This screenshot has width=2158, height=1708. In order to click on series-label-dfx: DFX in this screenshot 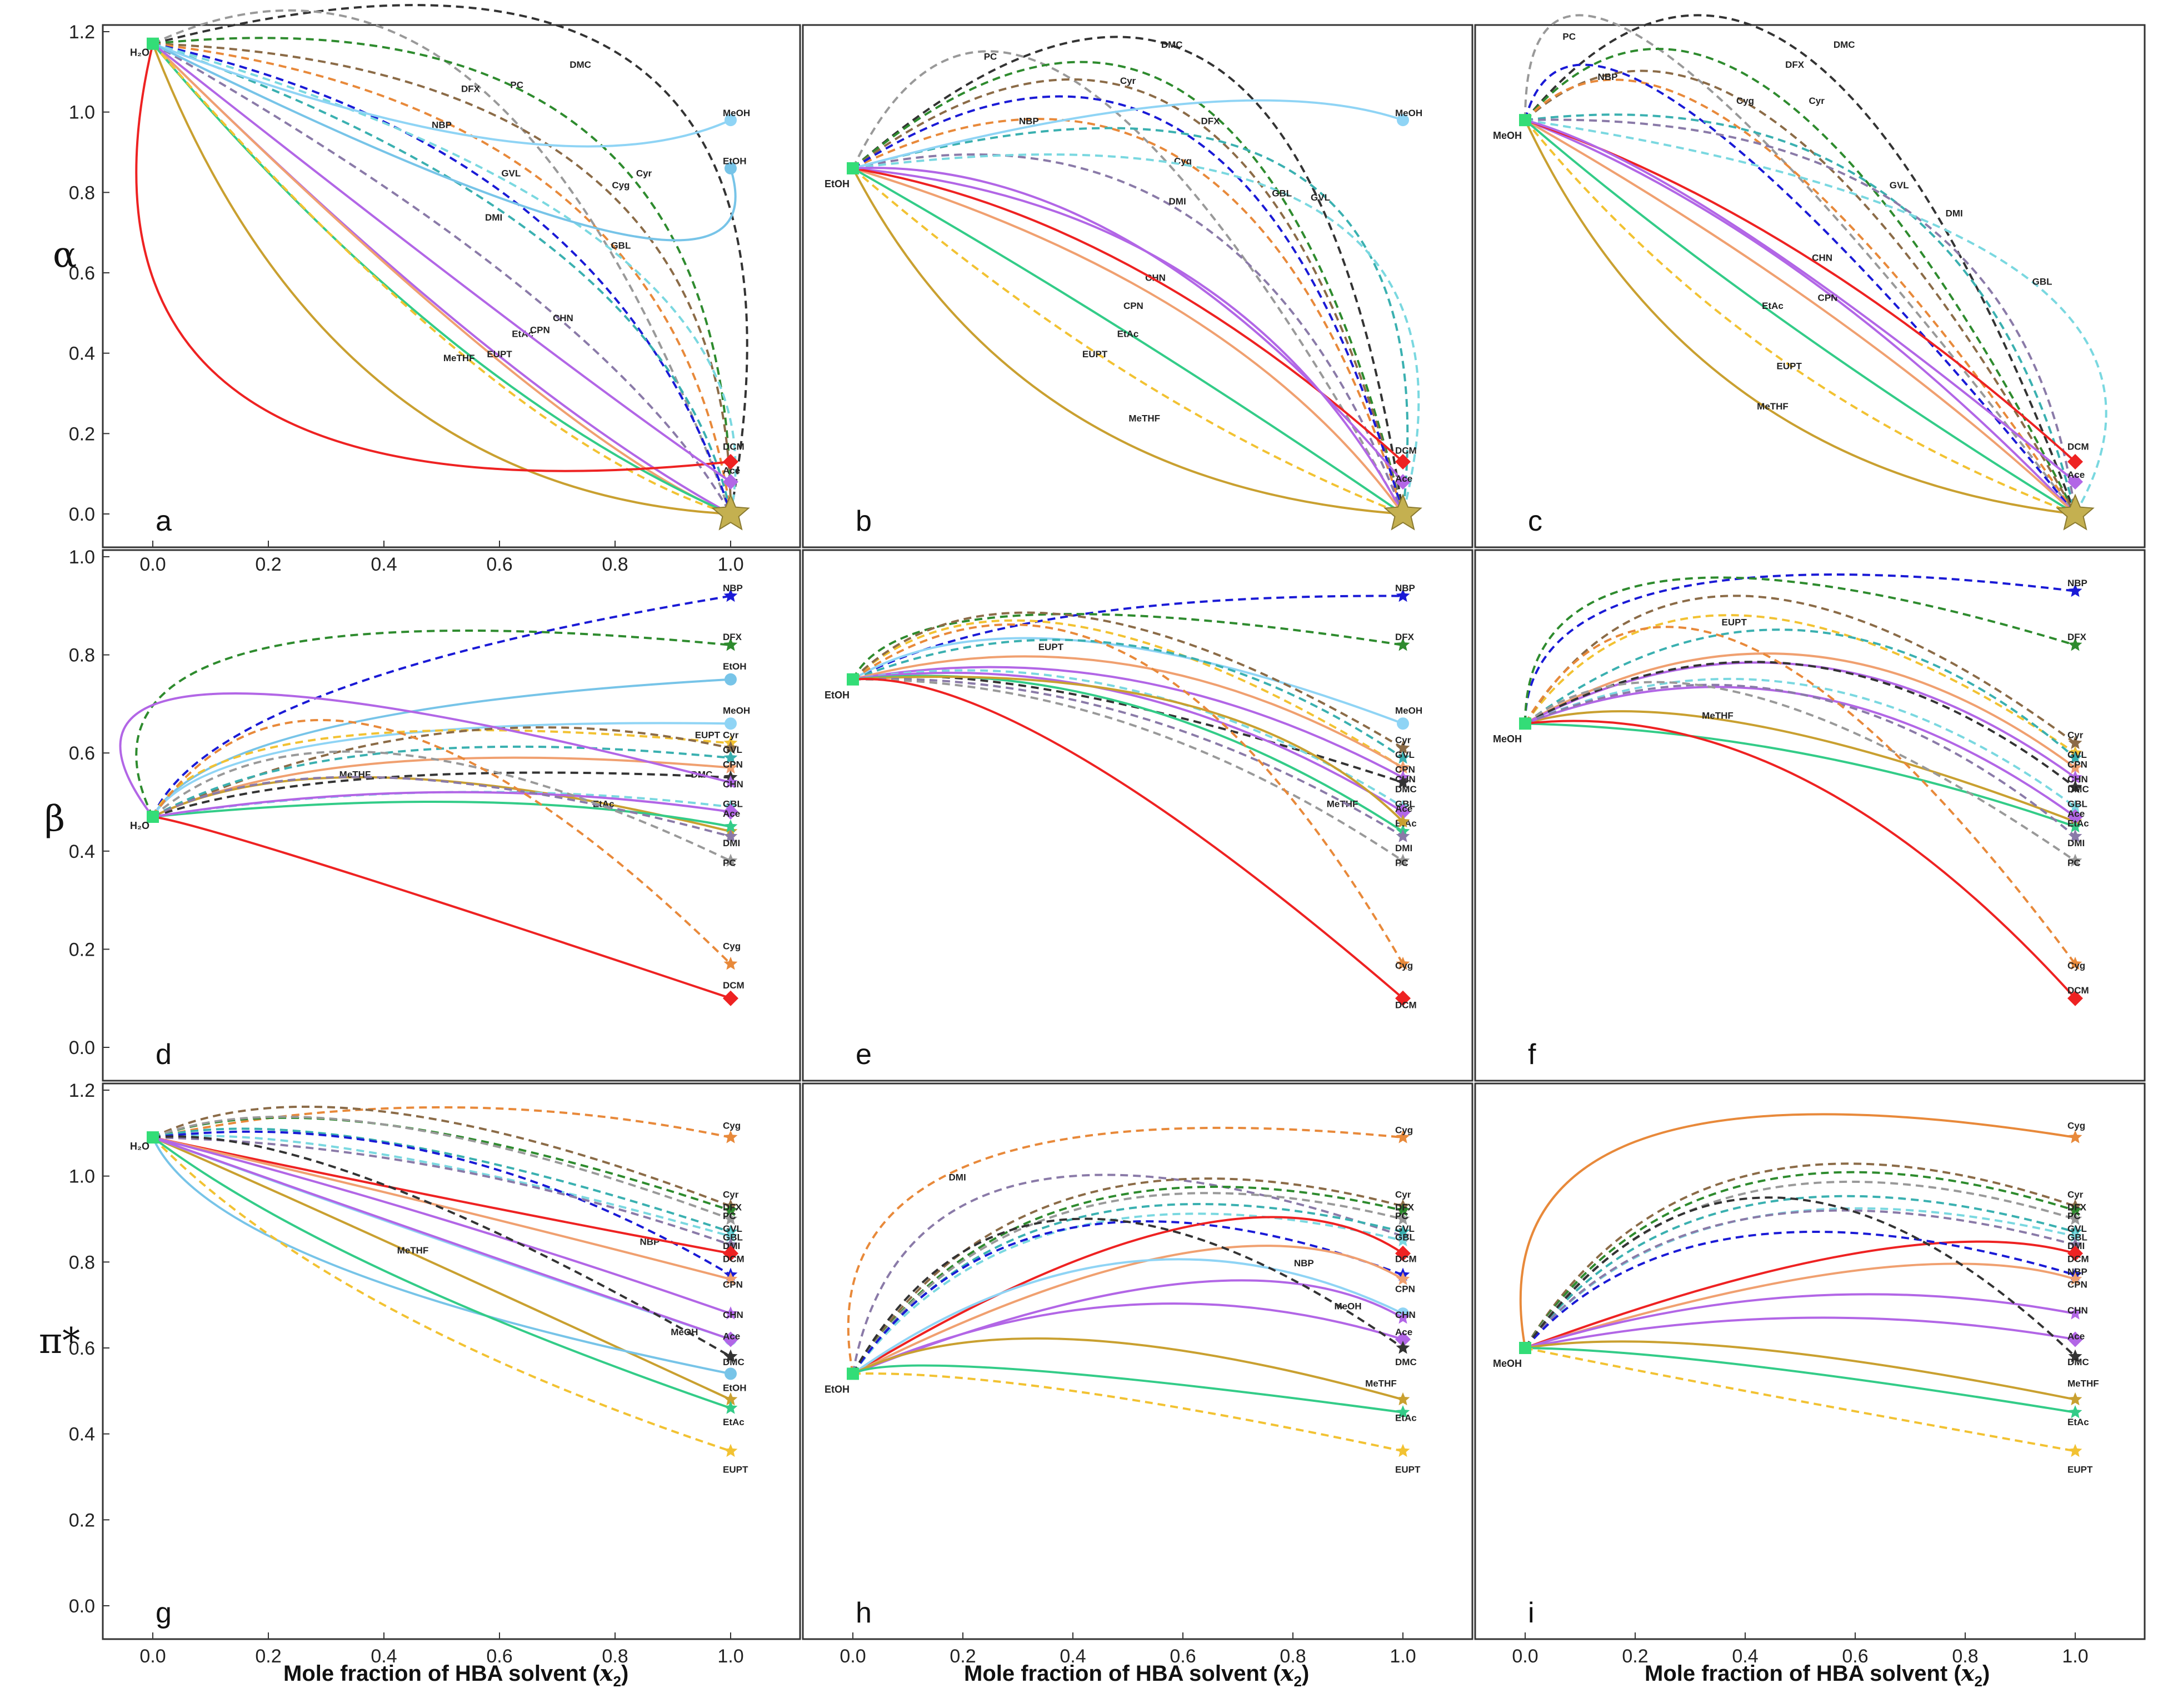, I will do `click(1211, 121)`.